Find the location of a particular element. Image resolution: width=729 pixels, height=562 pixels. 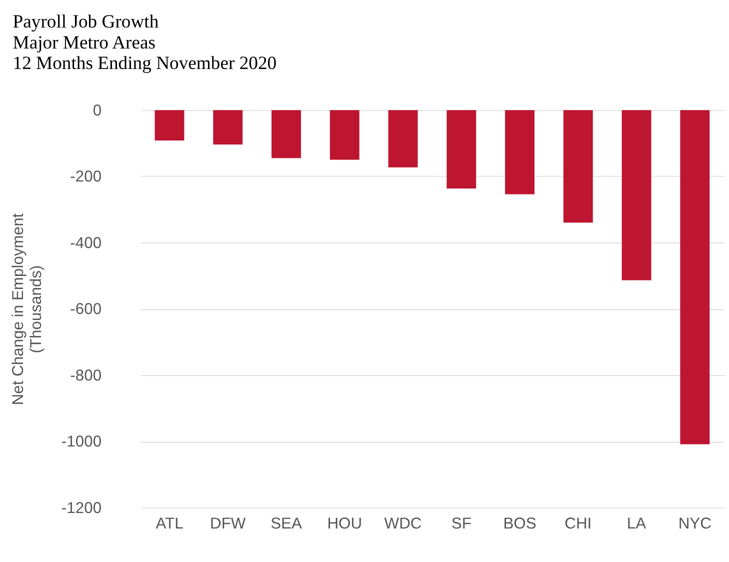

y-axis-title: Net Change in Employment (Thousands) is located at coordinates (27, 309).